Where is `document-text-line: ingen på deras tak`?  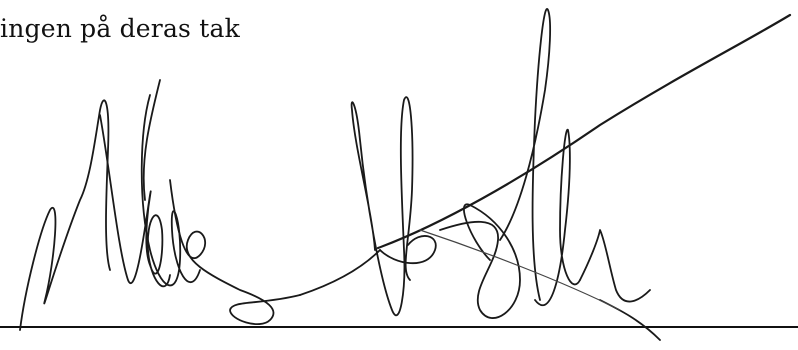
document-text-line: ingen på deras tak is located at coordinates (120, 28).